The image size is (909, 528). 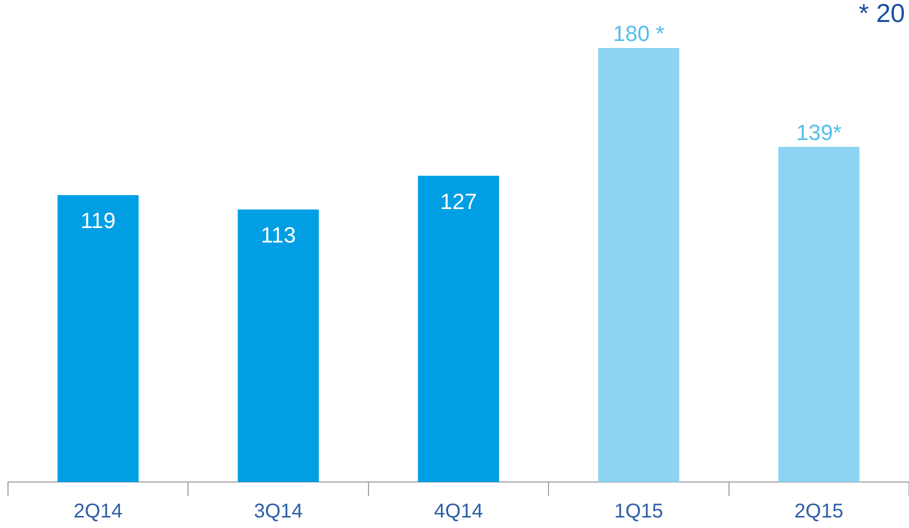 I want to click on x-tick-label: 1Q15, so click(x=639, y=511).